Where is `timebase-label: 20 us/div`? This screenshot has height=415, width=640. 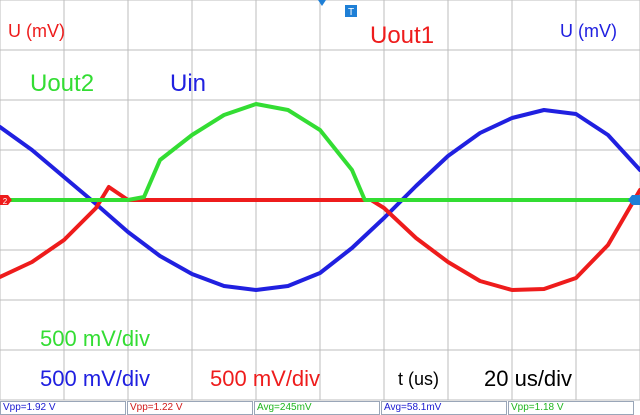
timebase-label: 20 us/div is located at coordinates (528, 378).